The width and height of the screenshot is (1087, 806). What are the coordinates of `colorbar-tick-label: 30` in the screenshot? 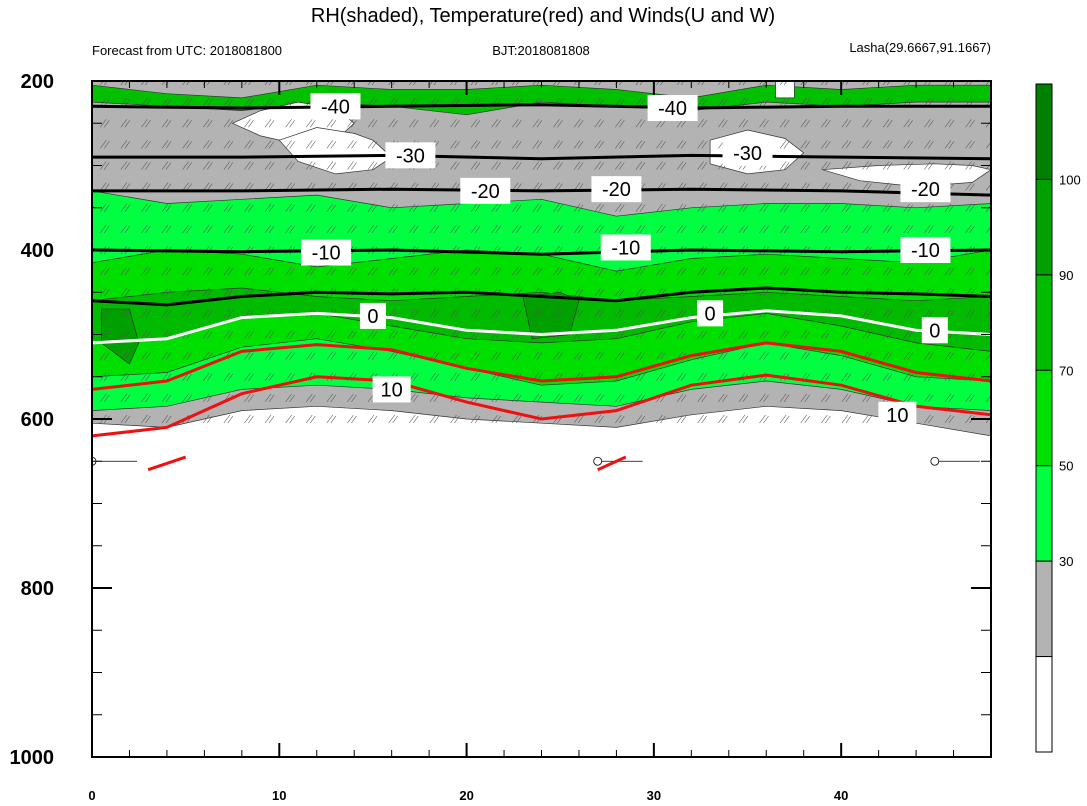 It's located at (1066, 561).